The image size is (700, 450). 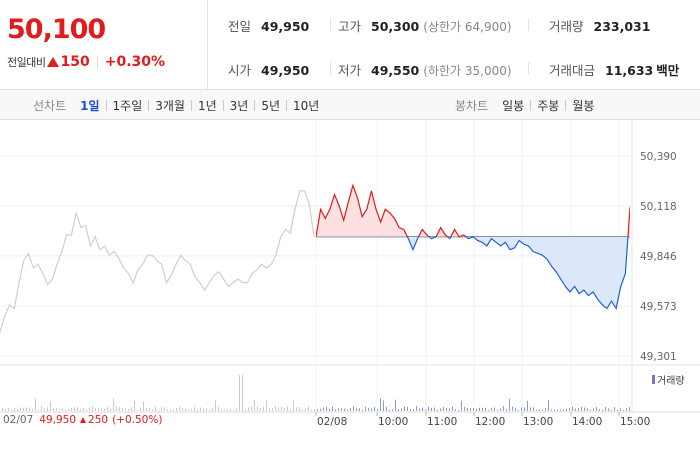 I want to click on tab-1year: 1년, so click(x=207, y=105).